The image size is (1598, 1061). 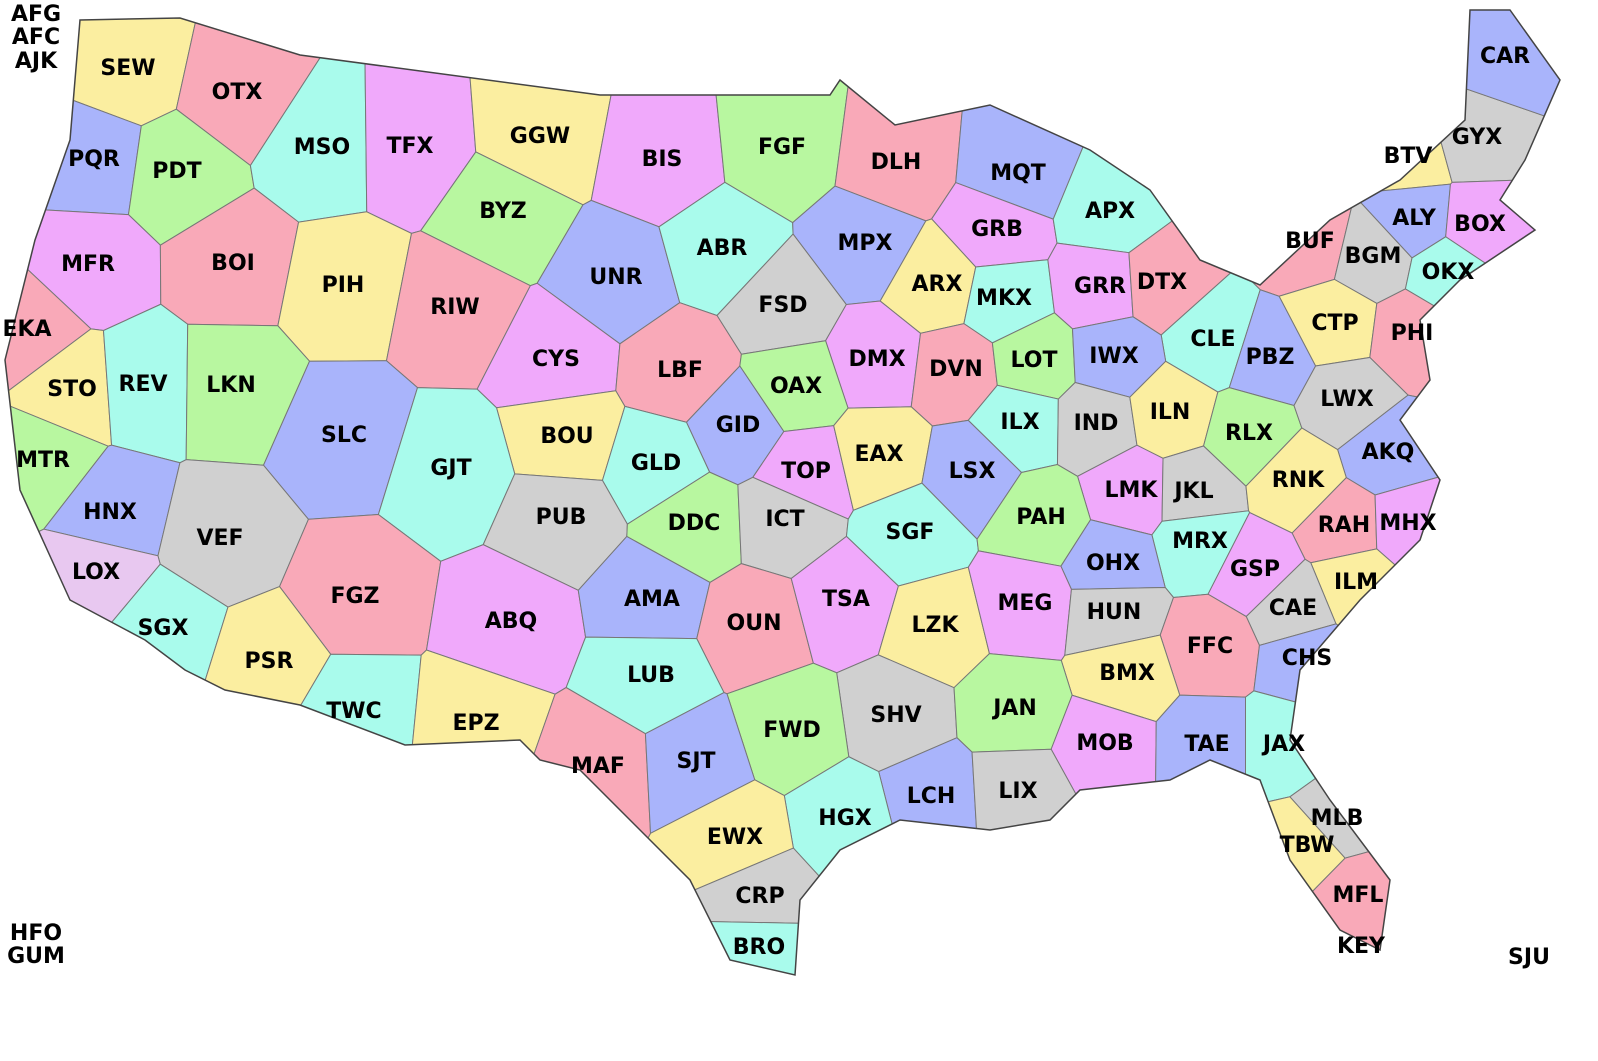 What do you see at coordinates (846, 599) in the screenshot?
I see `office-label: TSA` at bounding box center [846, 599].